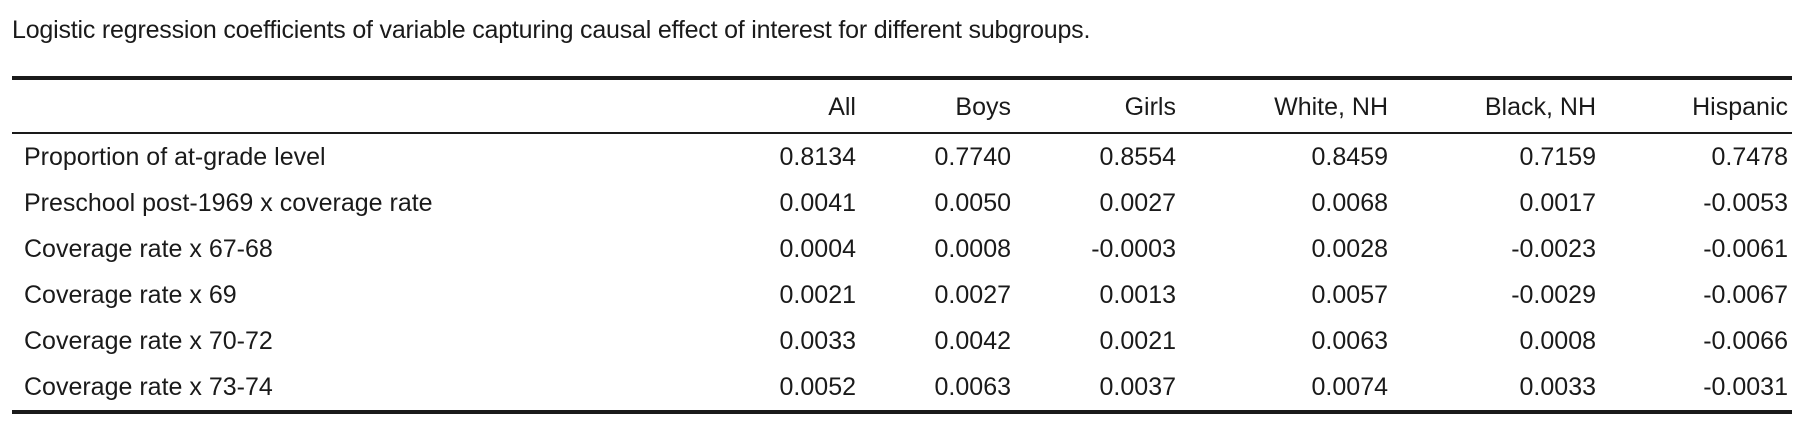 The width and height of the screenshot is (1804, 448). What do you see at coordinates (1745, 386) in the screenshot?
I see `cell-value: -0.0031` at bounding box center [1745, 386].